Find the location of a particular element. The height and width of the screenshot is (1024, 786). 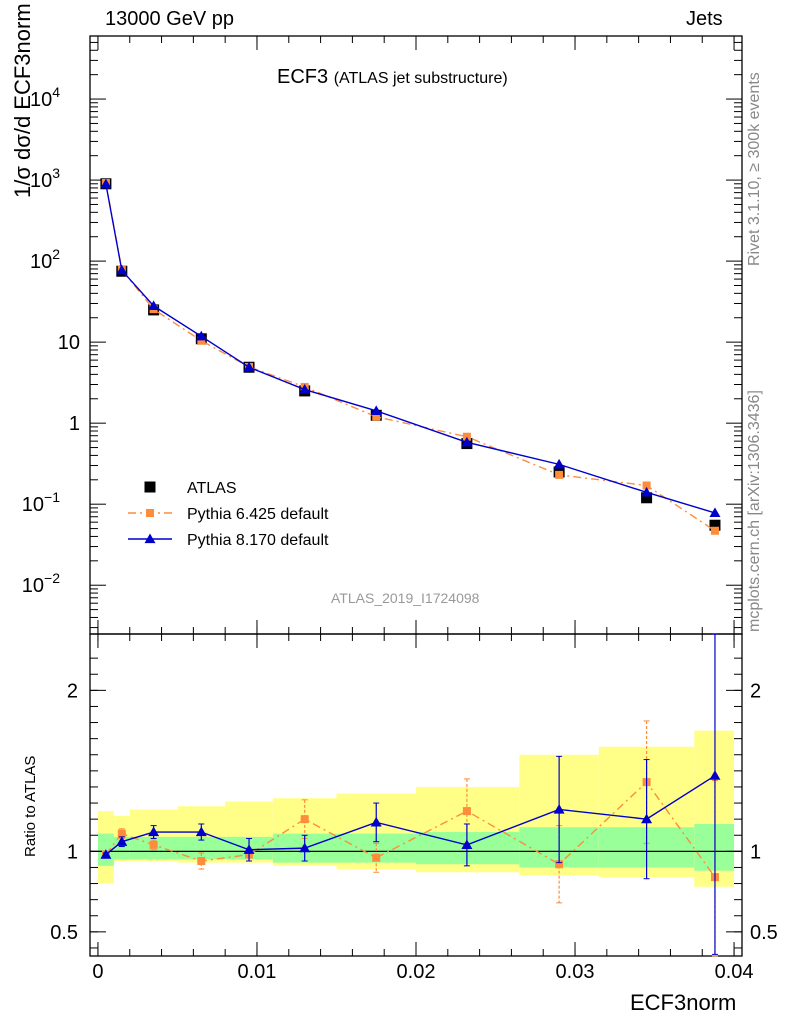

ratio-uncertainty-bands is located at coordinates (416, 808).